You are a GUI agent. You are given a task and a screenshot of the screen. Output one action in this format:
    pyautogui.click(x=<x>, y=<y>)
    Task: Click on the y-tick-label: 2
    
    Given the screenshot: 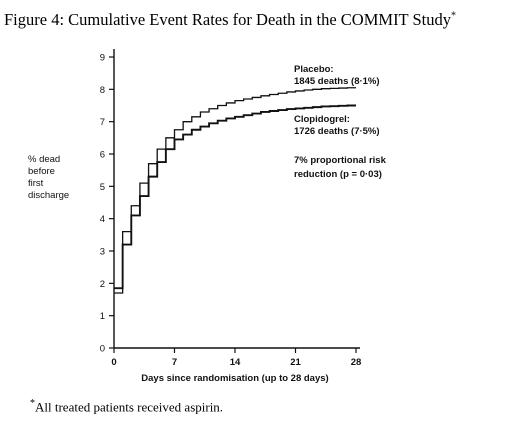 What is the action you would take?
    pyautogui.click(x=102, y=284)
    